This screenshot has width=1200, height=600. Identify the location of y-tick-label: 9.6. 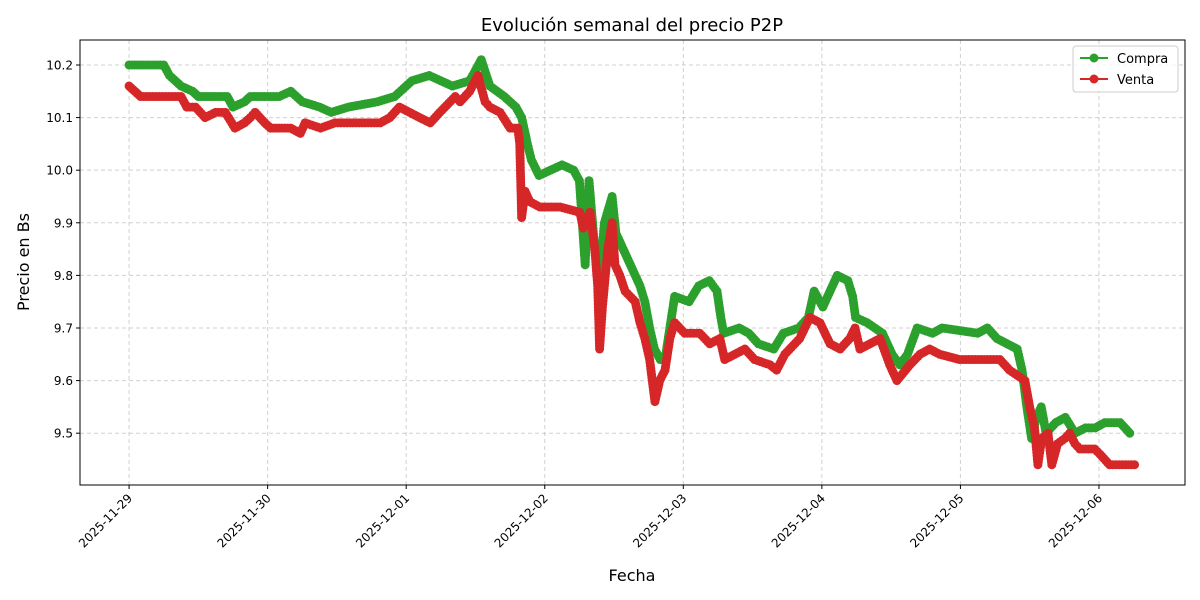
(63, 381).